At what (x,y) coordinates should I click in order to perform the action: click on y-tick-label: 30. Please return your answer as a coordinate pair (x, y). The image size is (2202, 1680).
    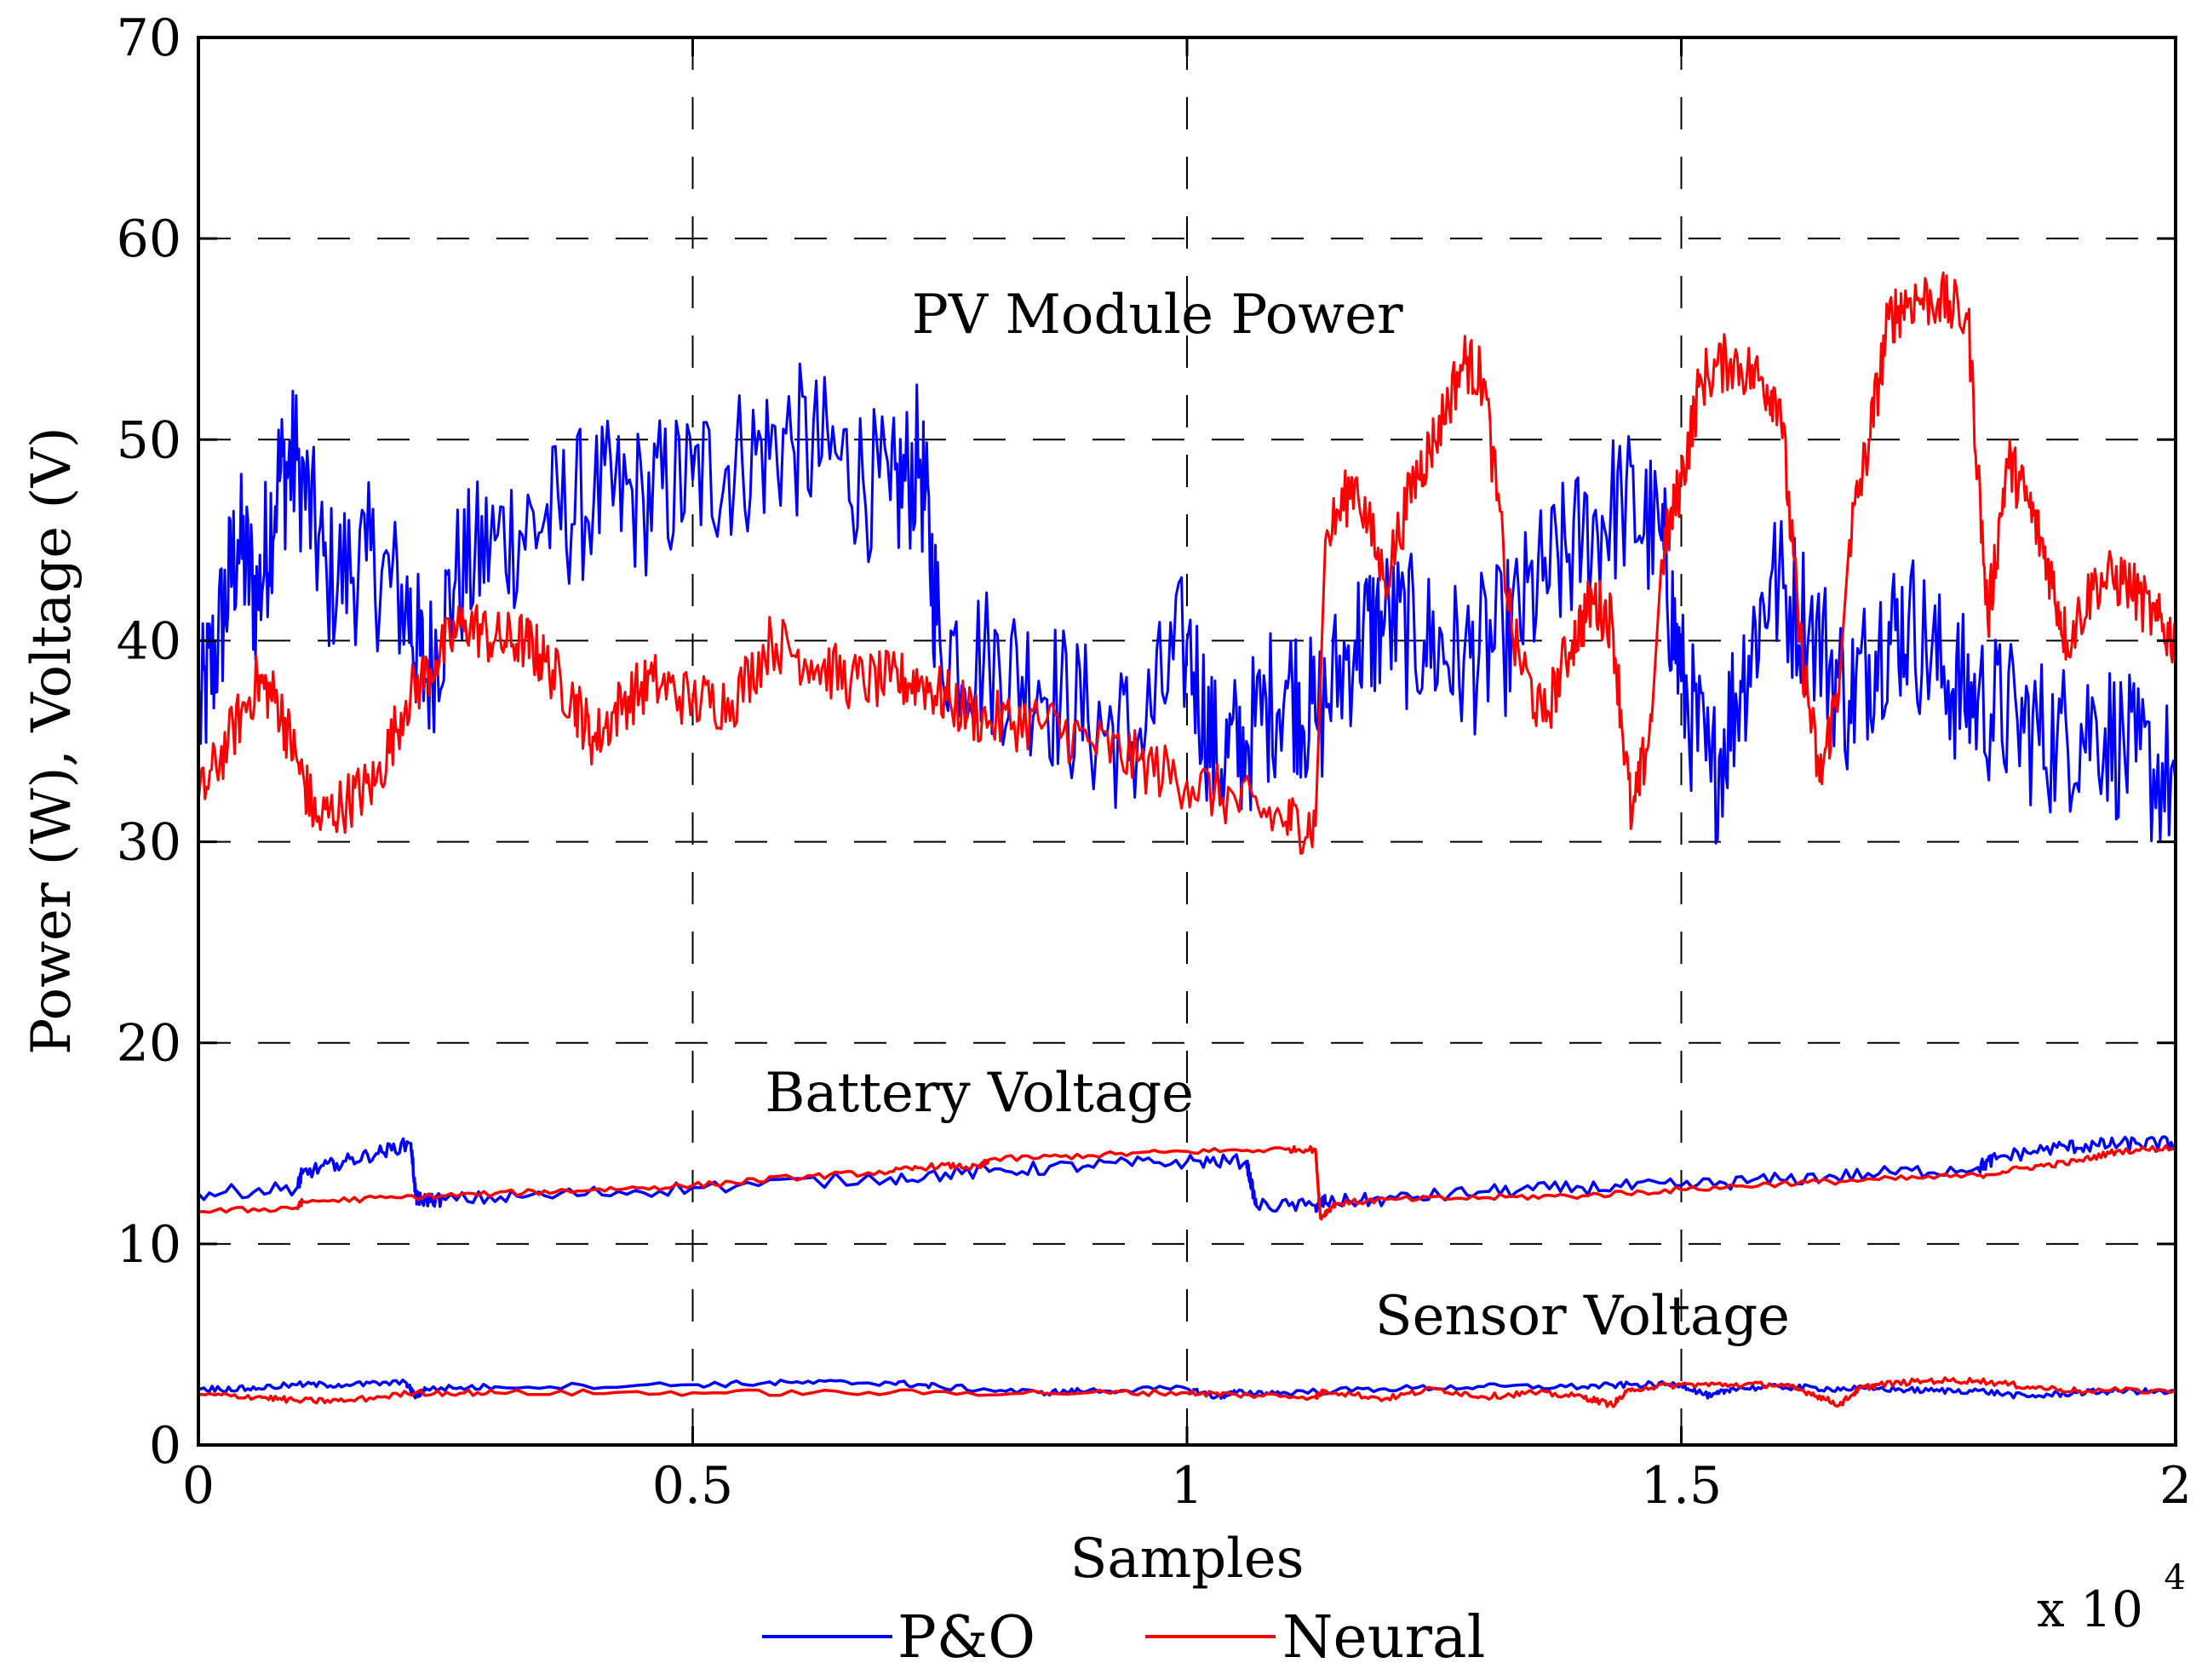
    Looking at the image, I should click on (149, 843).